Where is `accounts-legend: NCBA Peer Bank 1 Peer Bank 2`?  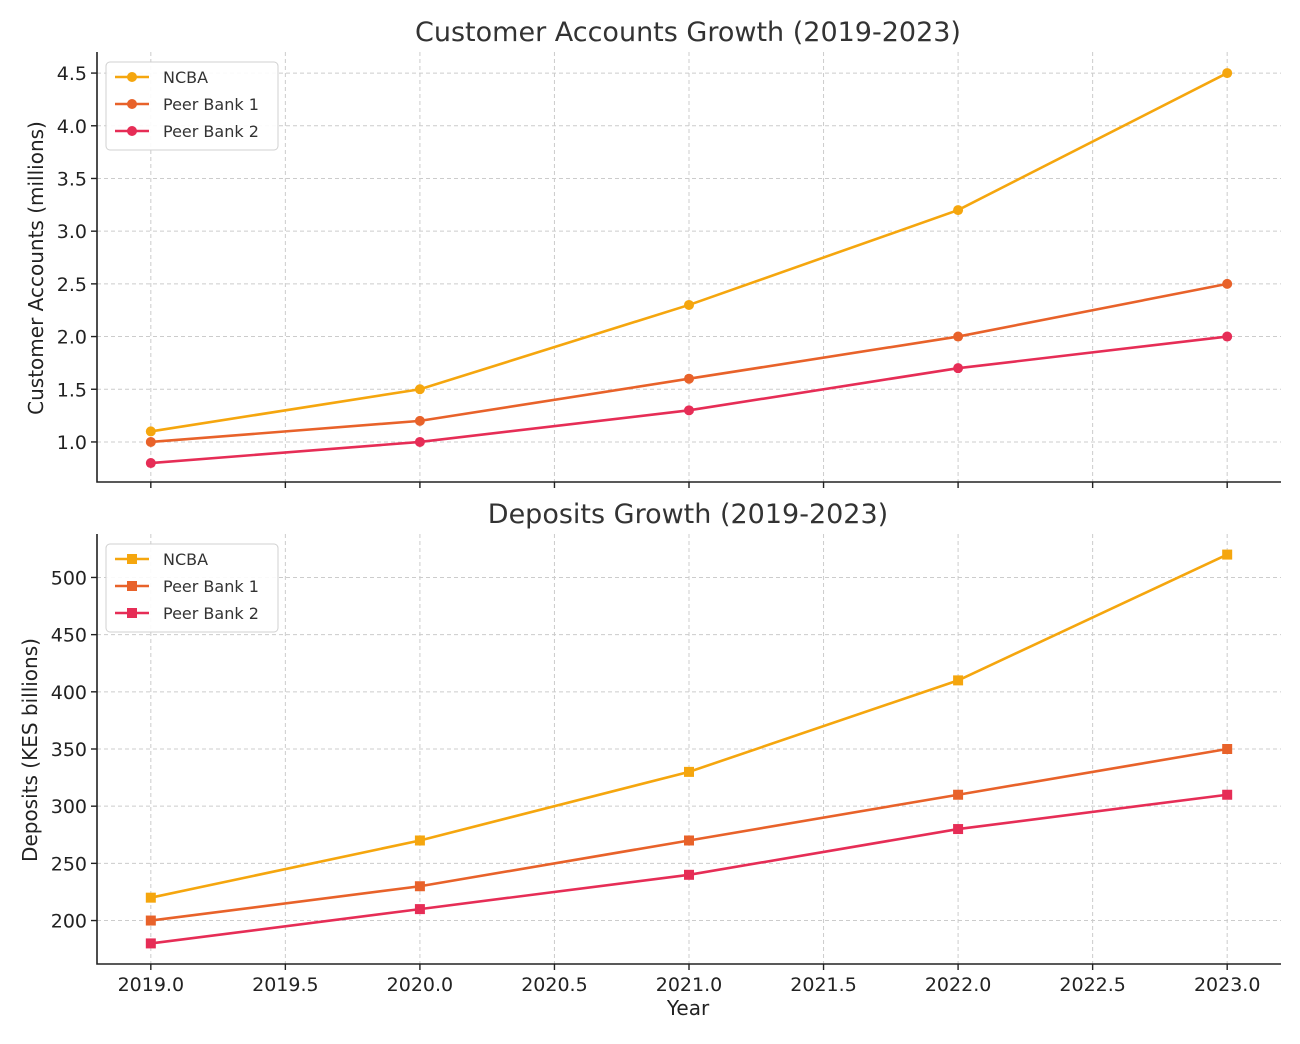
accounts-legend: NCBA Peer Bank 1 Peer Bank 2 is located at coordinates (192, 106).